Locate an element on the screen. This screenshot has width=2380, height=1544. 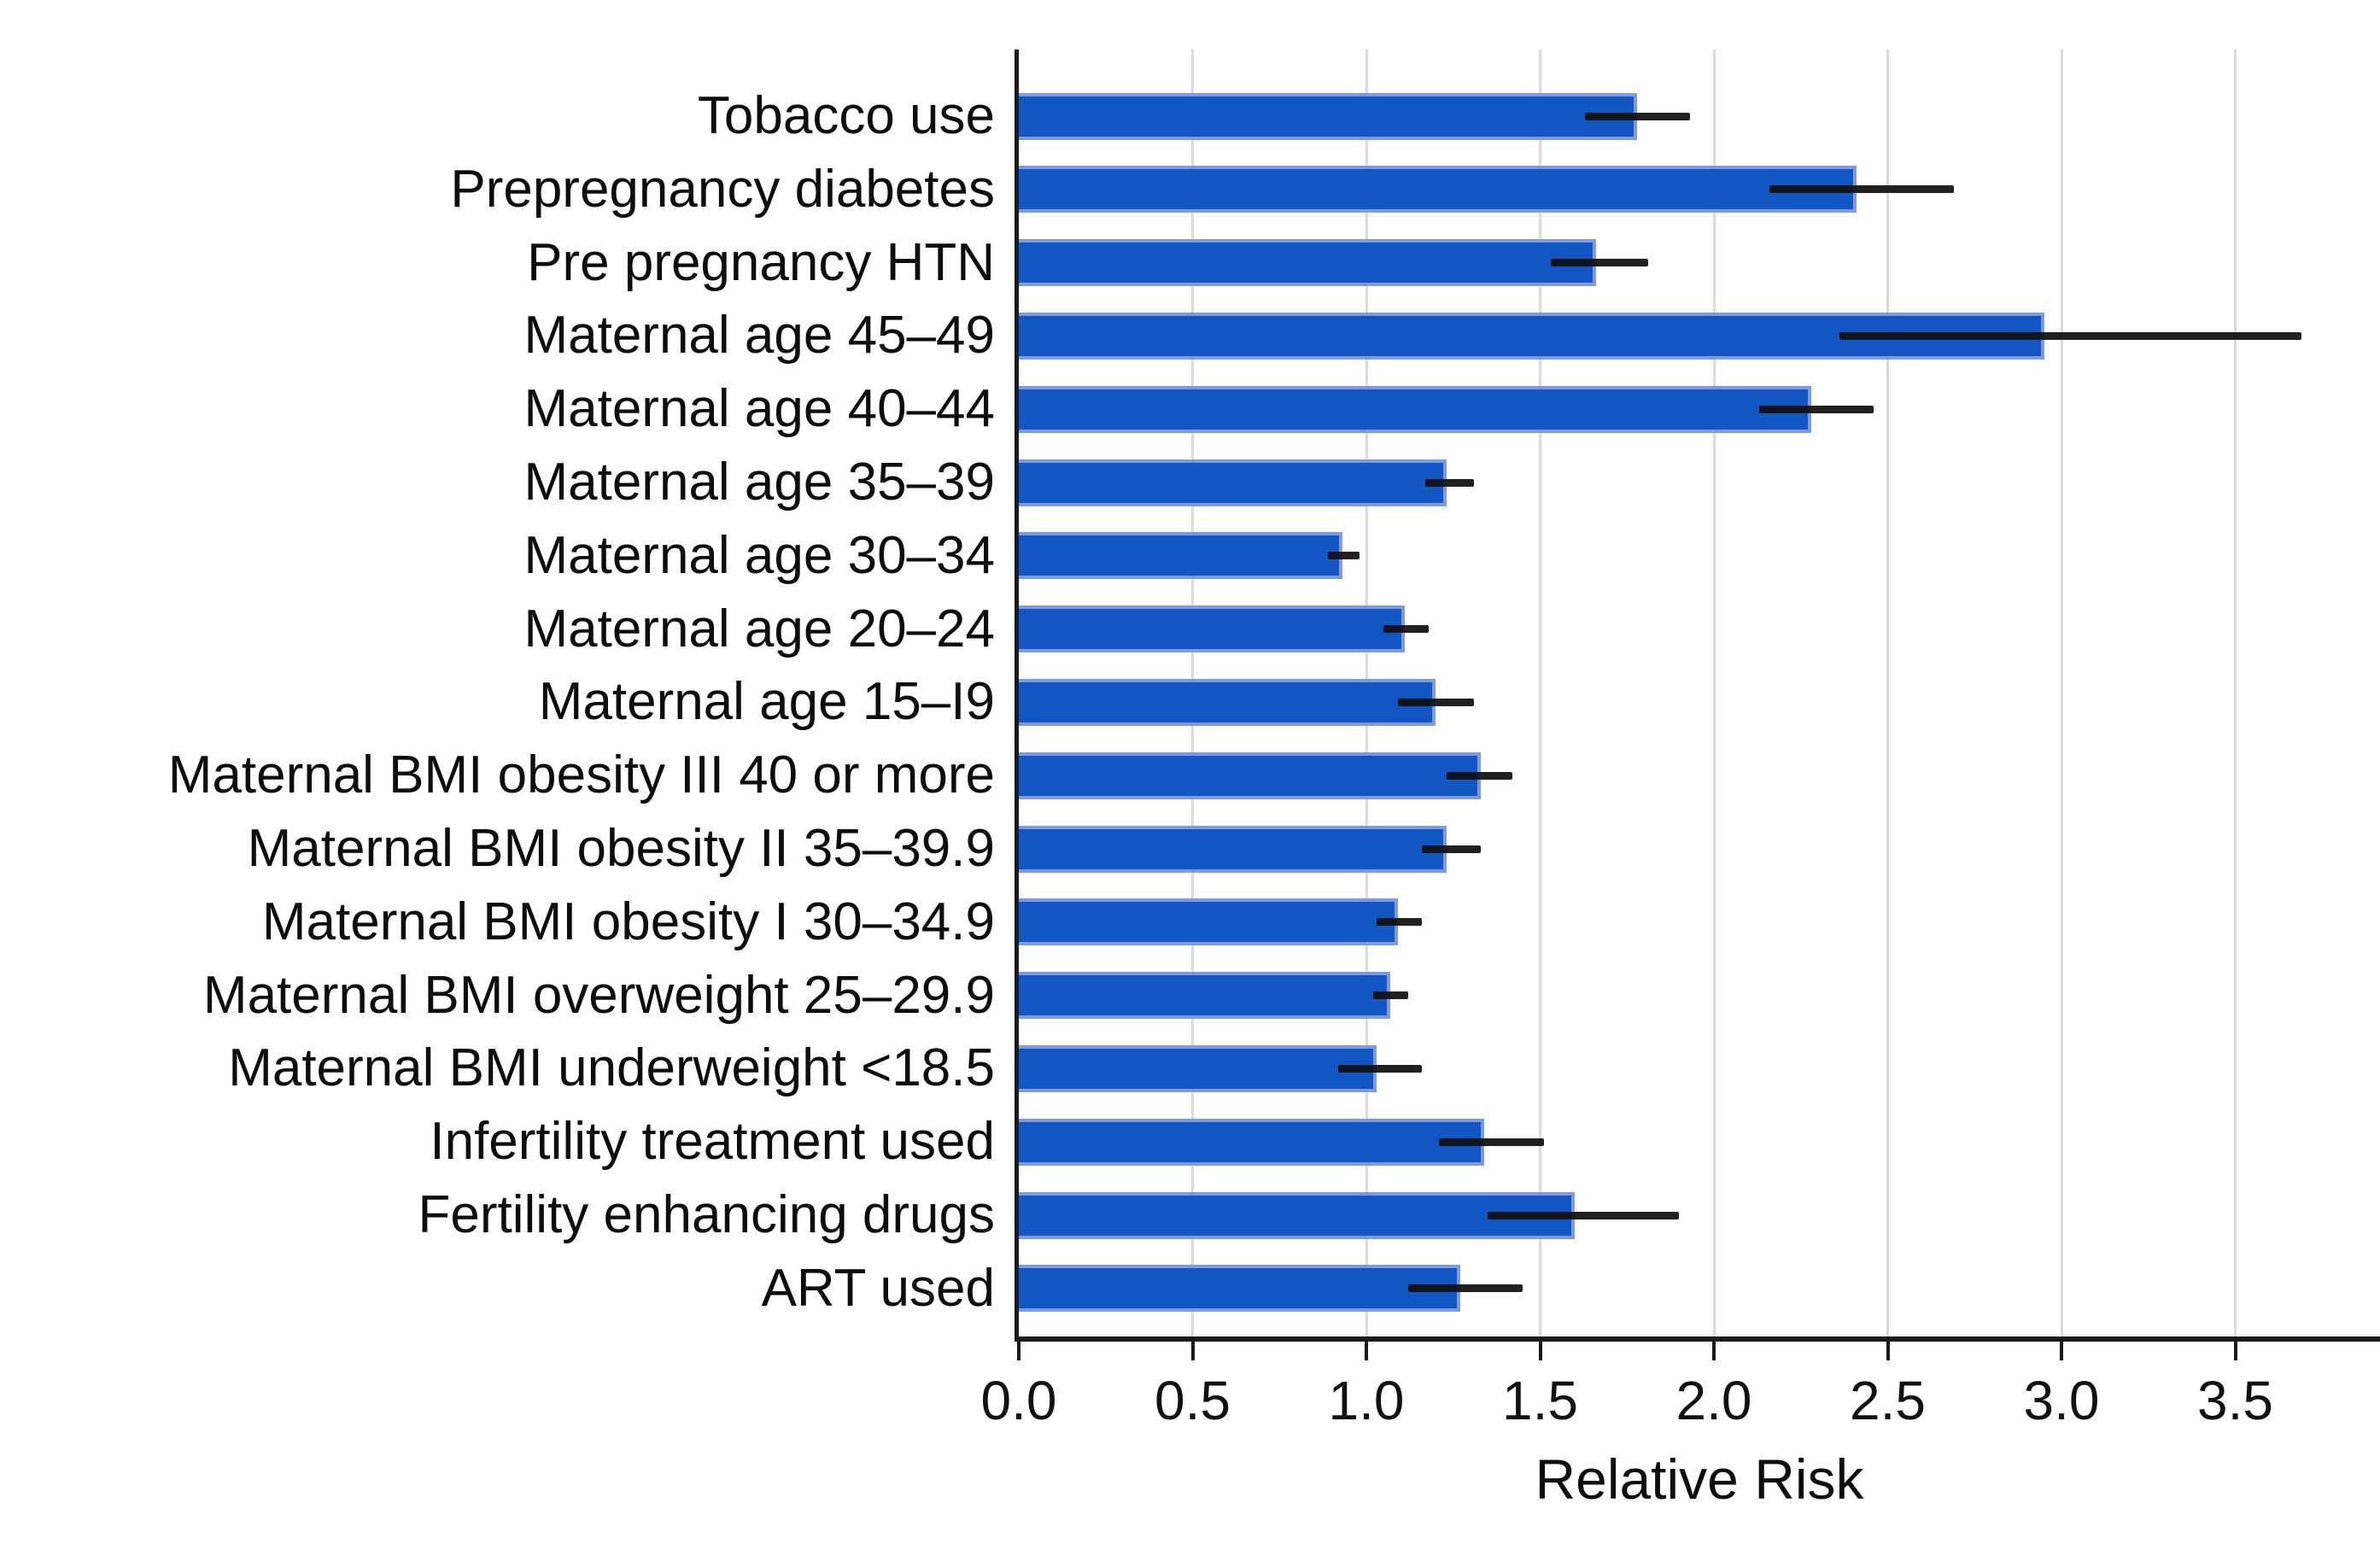
category-label: Tobacco use is located at coordinates (846, 115).